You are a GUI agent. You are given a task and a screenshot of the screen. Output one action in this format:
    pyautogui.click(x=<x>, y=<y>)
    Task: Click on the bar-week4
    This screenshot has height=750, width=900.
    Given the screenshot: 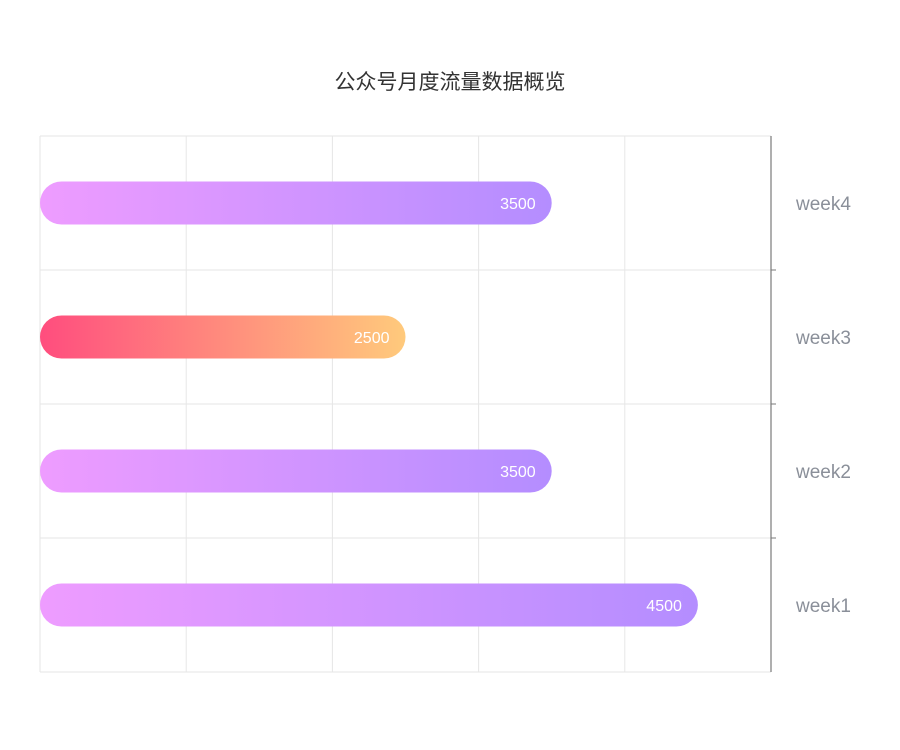 What is the action you would take?
    pyautogui.click(x=296, y=203)
    